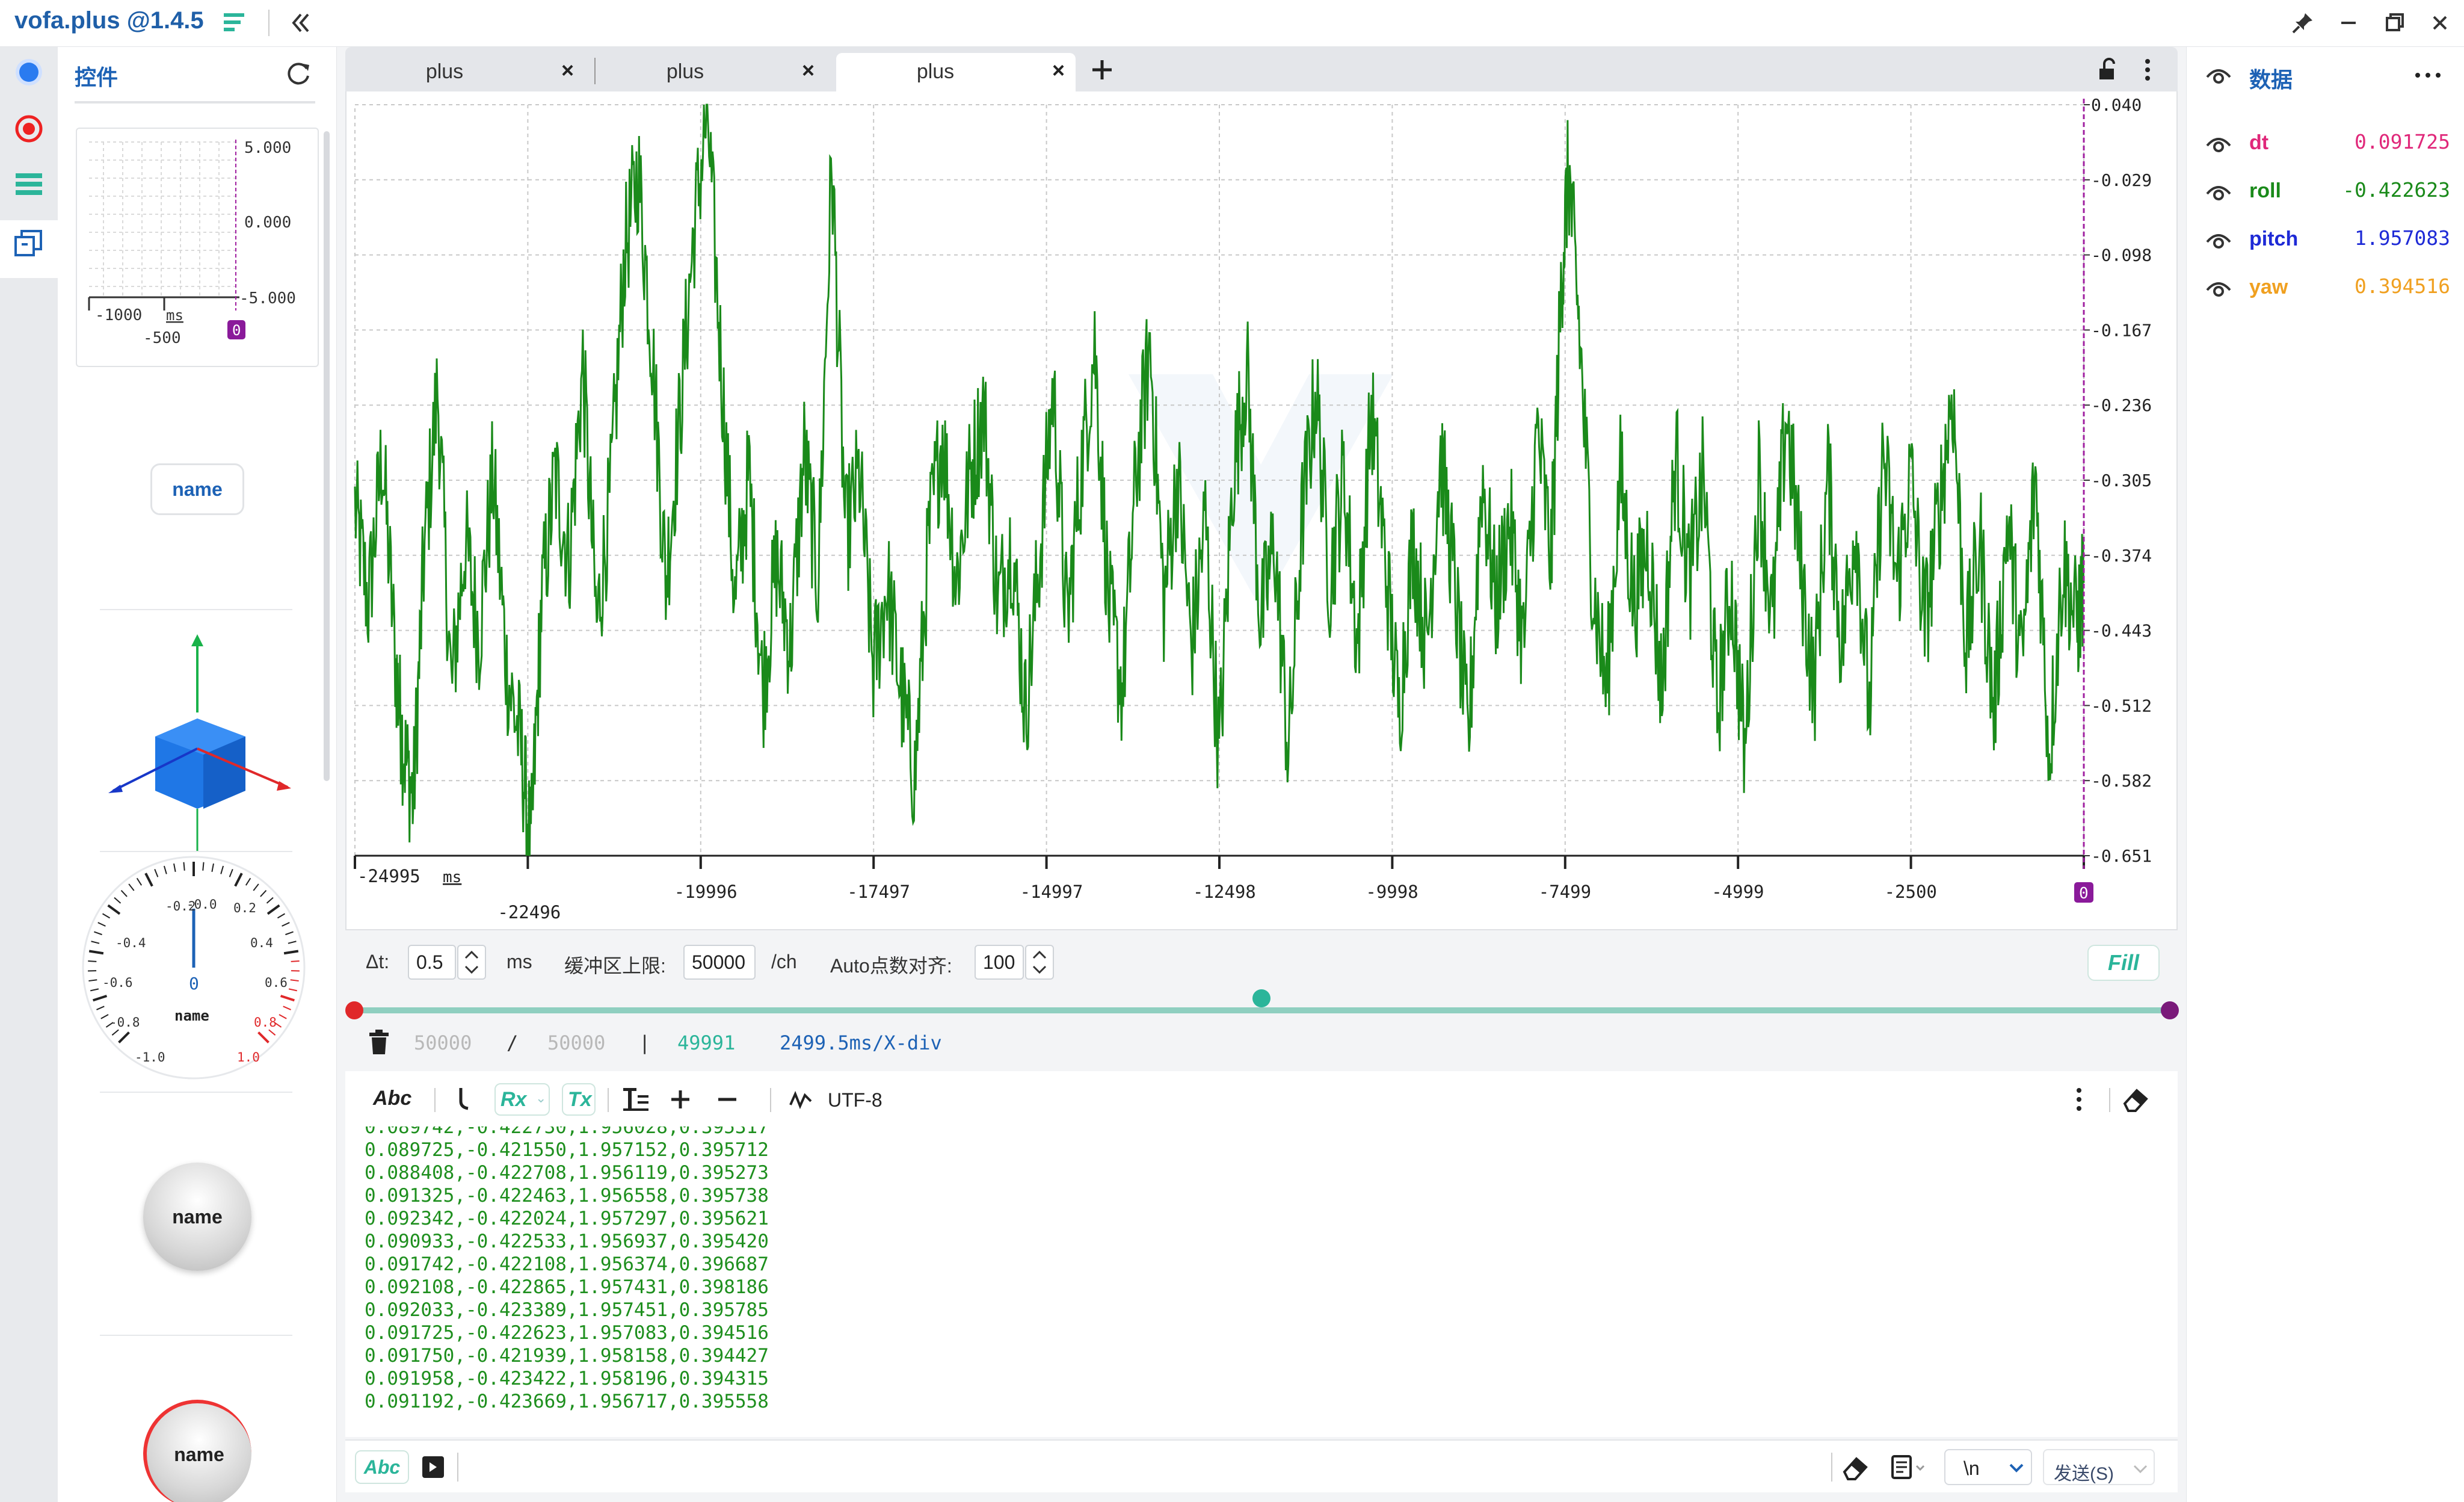 Image resolution: width=2464 pixels, height=1502 pixels. Describe the element at coordinates (379, 1042) in the screenshot. I see `trash-icon` at that location.